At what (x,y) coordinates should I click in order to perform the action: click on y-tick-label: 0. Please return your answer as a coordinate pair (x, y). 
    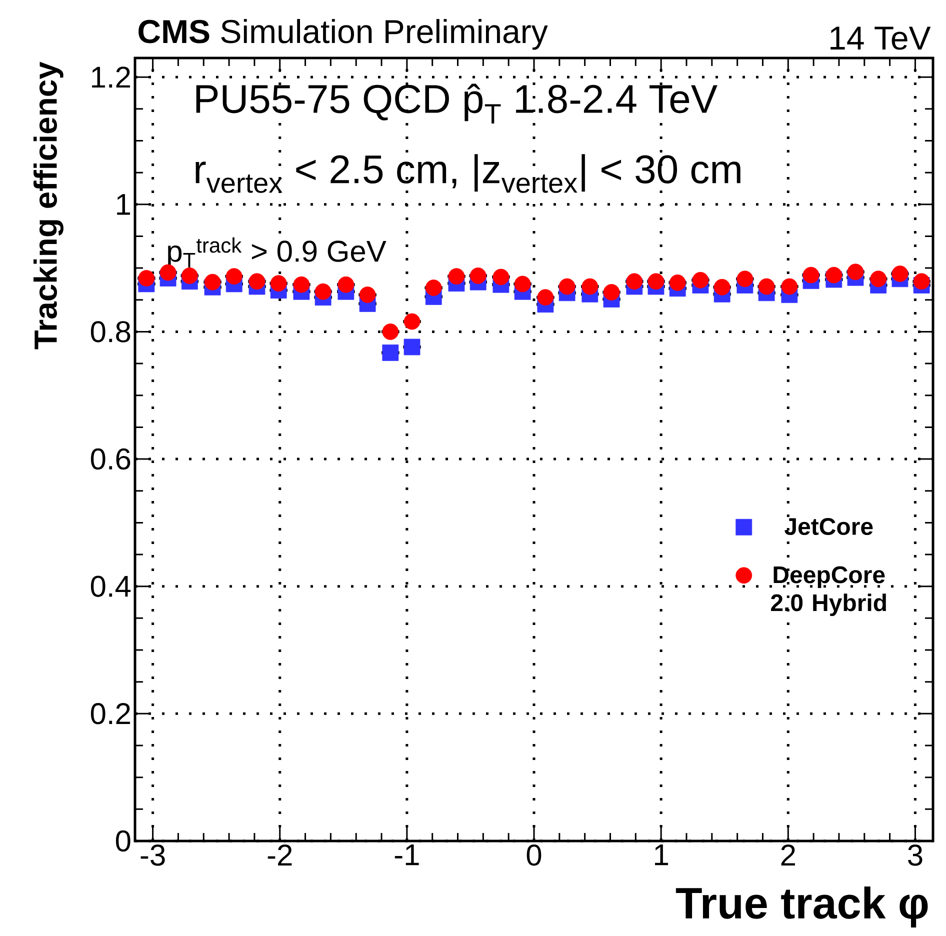
    Looking at the image, I should click on (123, 841).